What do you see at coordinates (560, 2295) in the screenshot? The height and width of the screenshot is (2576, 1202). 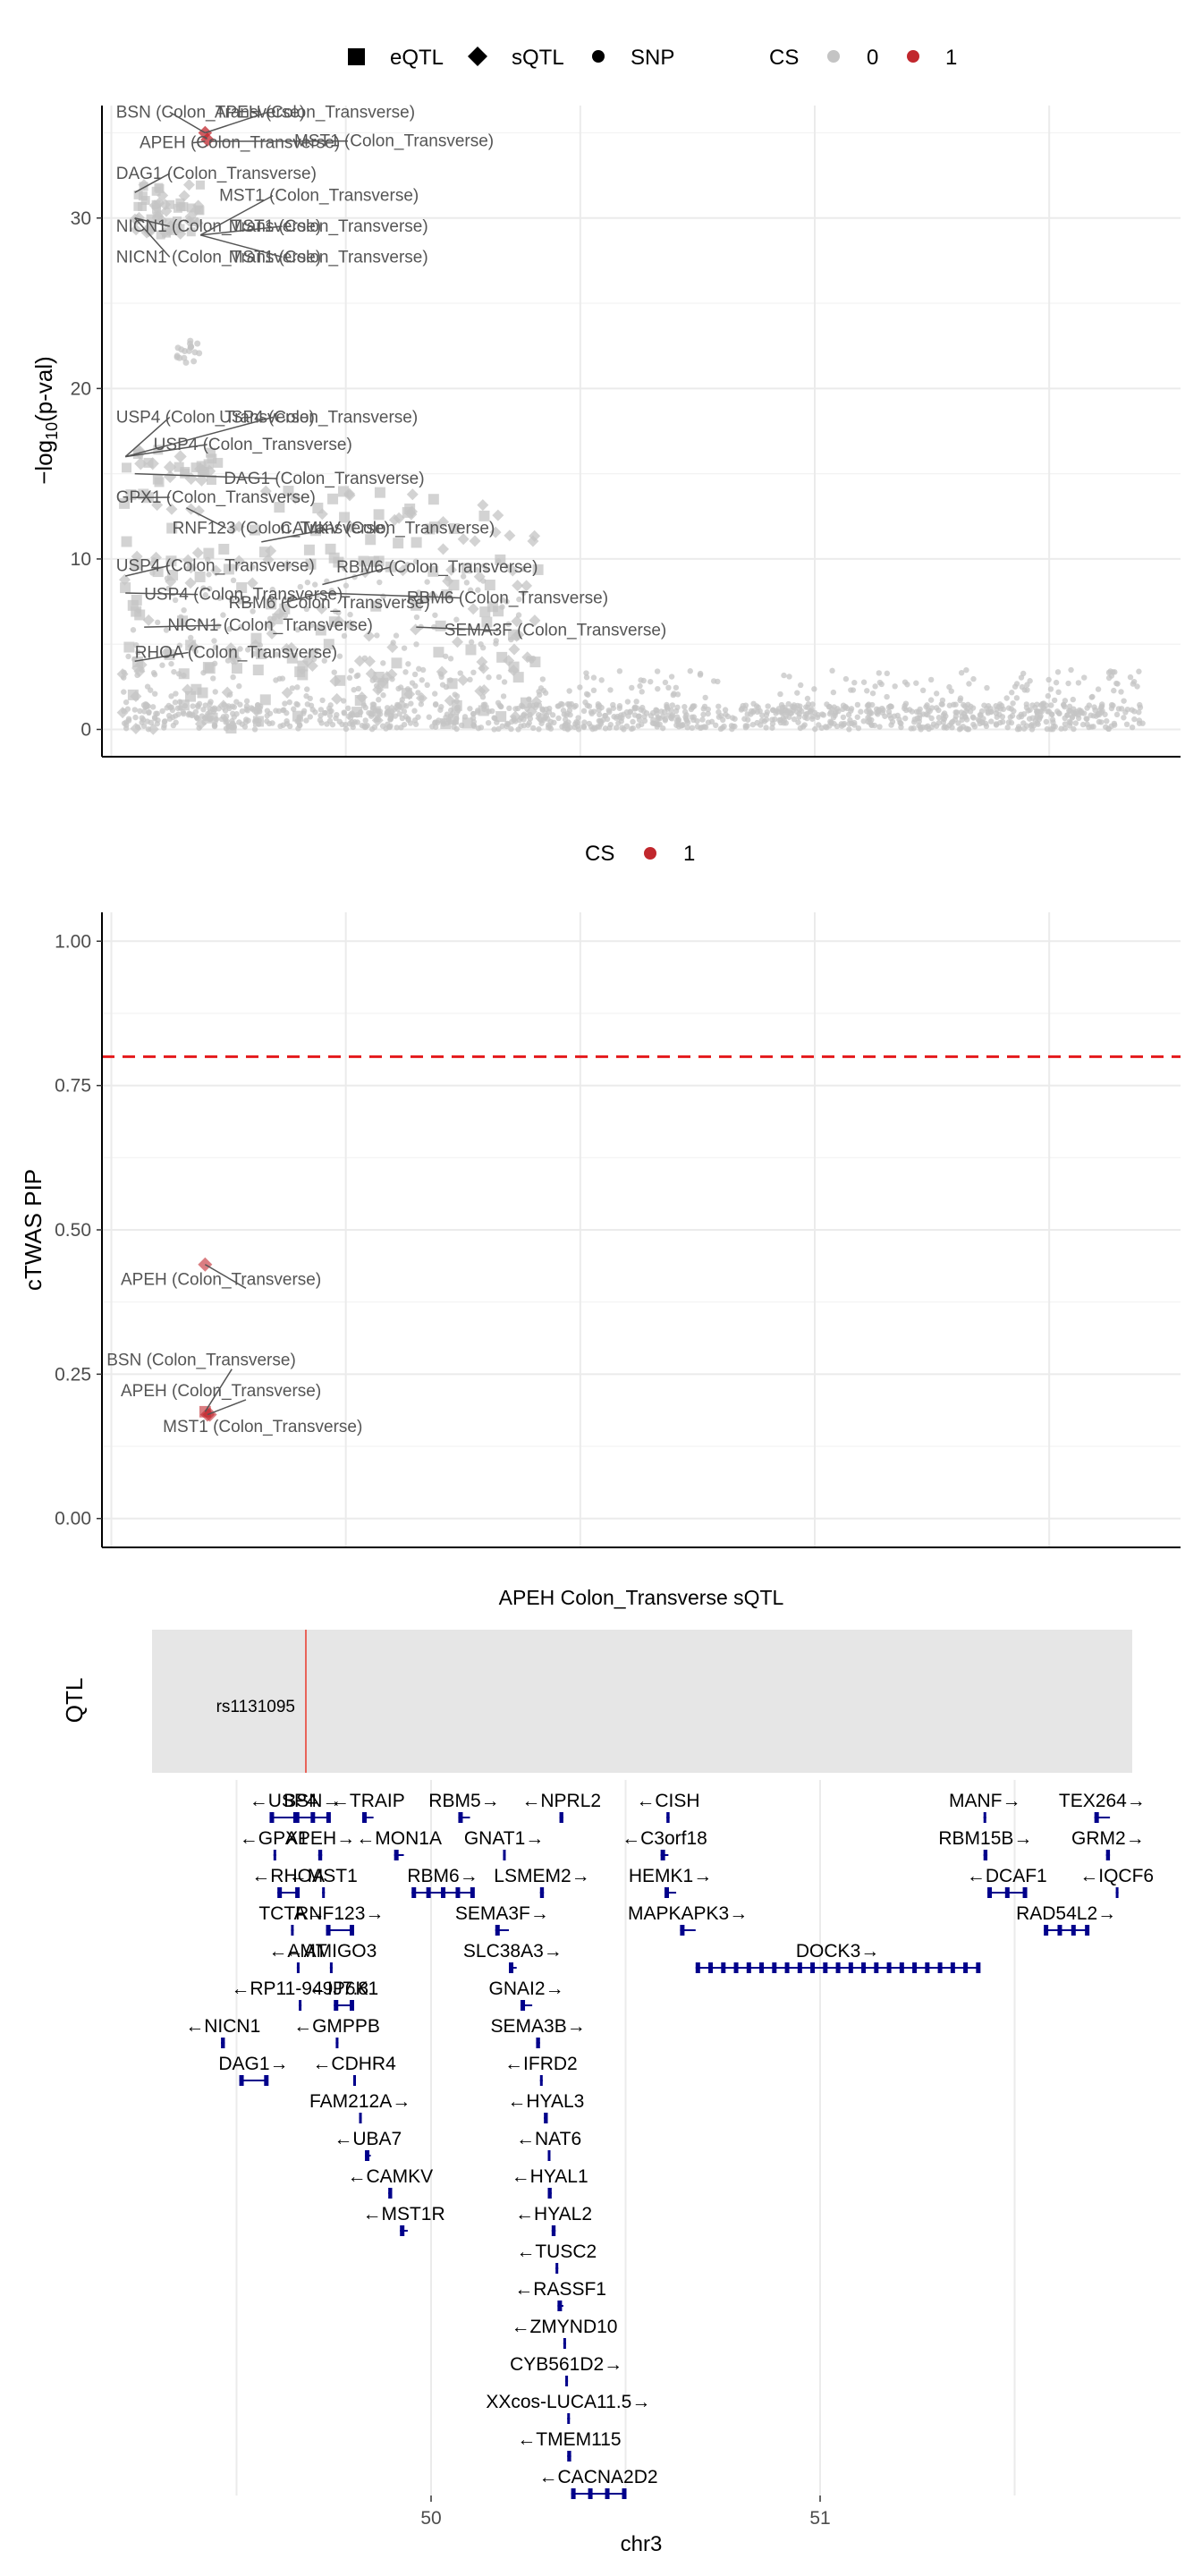 I see `gene-item: ←RASSF1` at bounding box center [560, 2295].